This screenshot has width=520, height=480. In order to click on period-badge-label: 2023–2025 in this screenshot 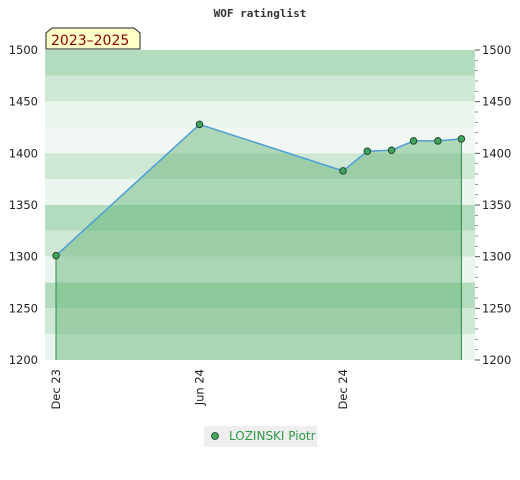, I will do `click(90, 41)`.